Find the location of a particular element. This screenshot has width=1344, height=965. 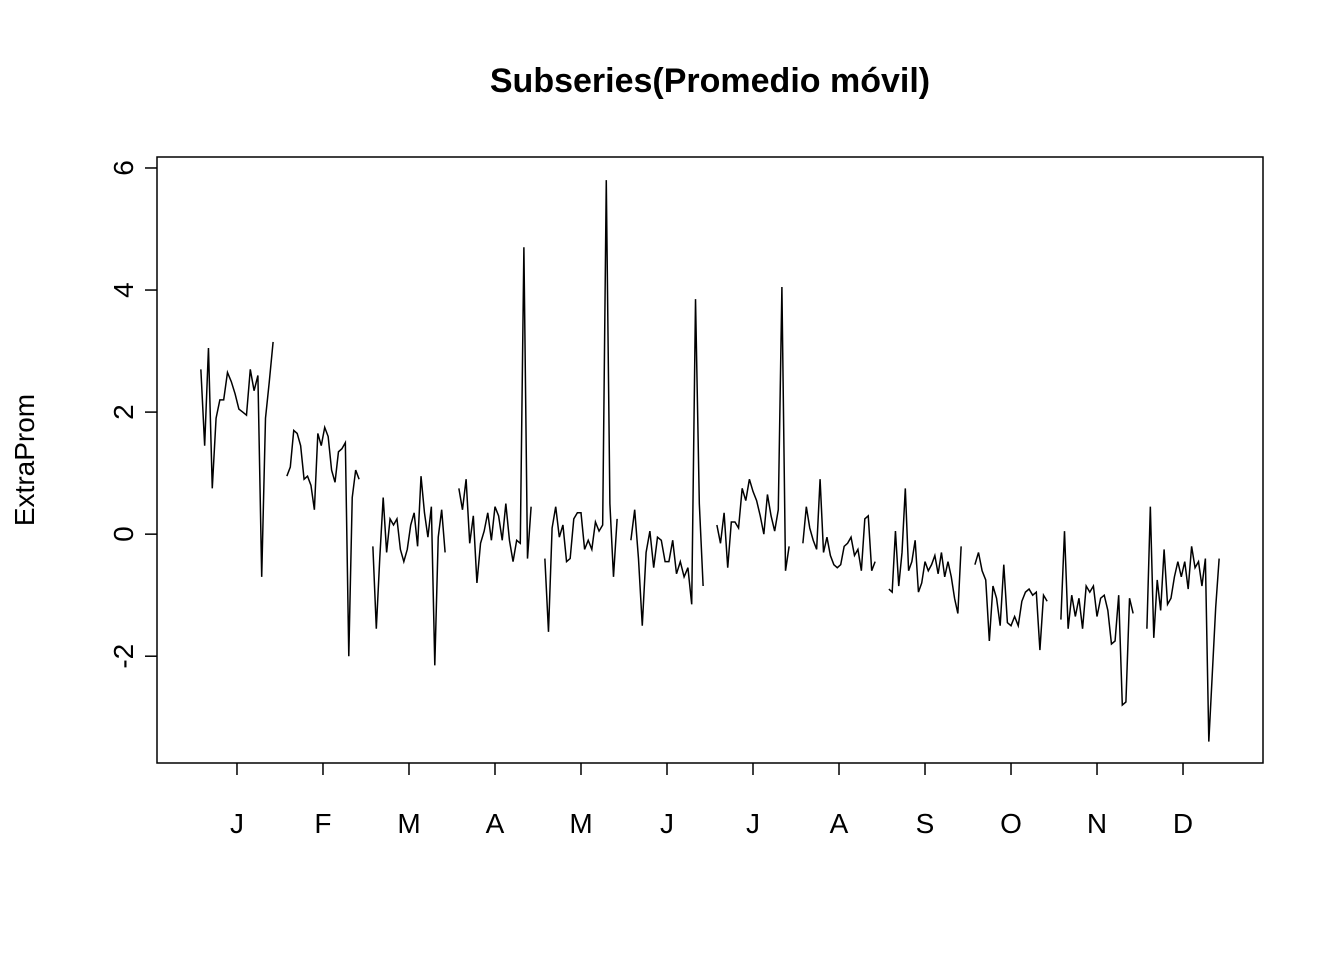

y-axis-label: ExtraProm is located at coordinates (24, 460).